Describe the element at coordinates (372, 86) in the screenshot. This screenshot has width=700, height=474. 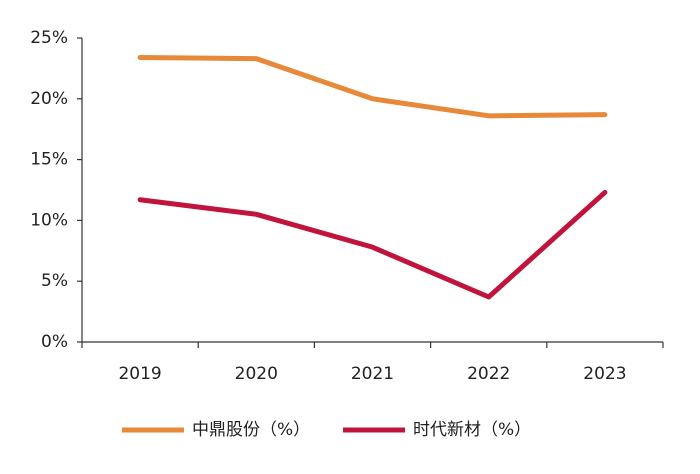
I see `data-line` at that location.